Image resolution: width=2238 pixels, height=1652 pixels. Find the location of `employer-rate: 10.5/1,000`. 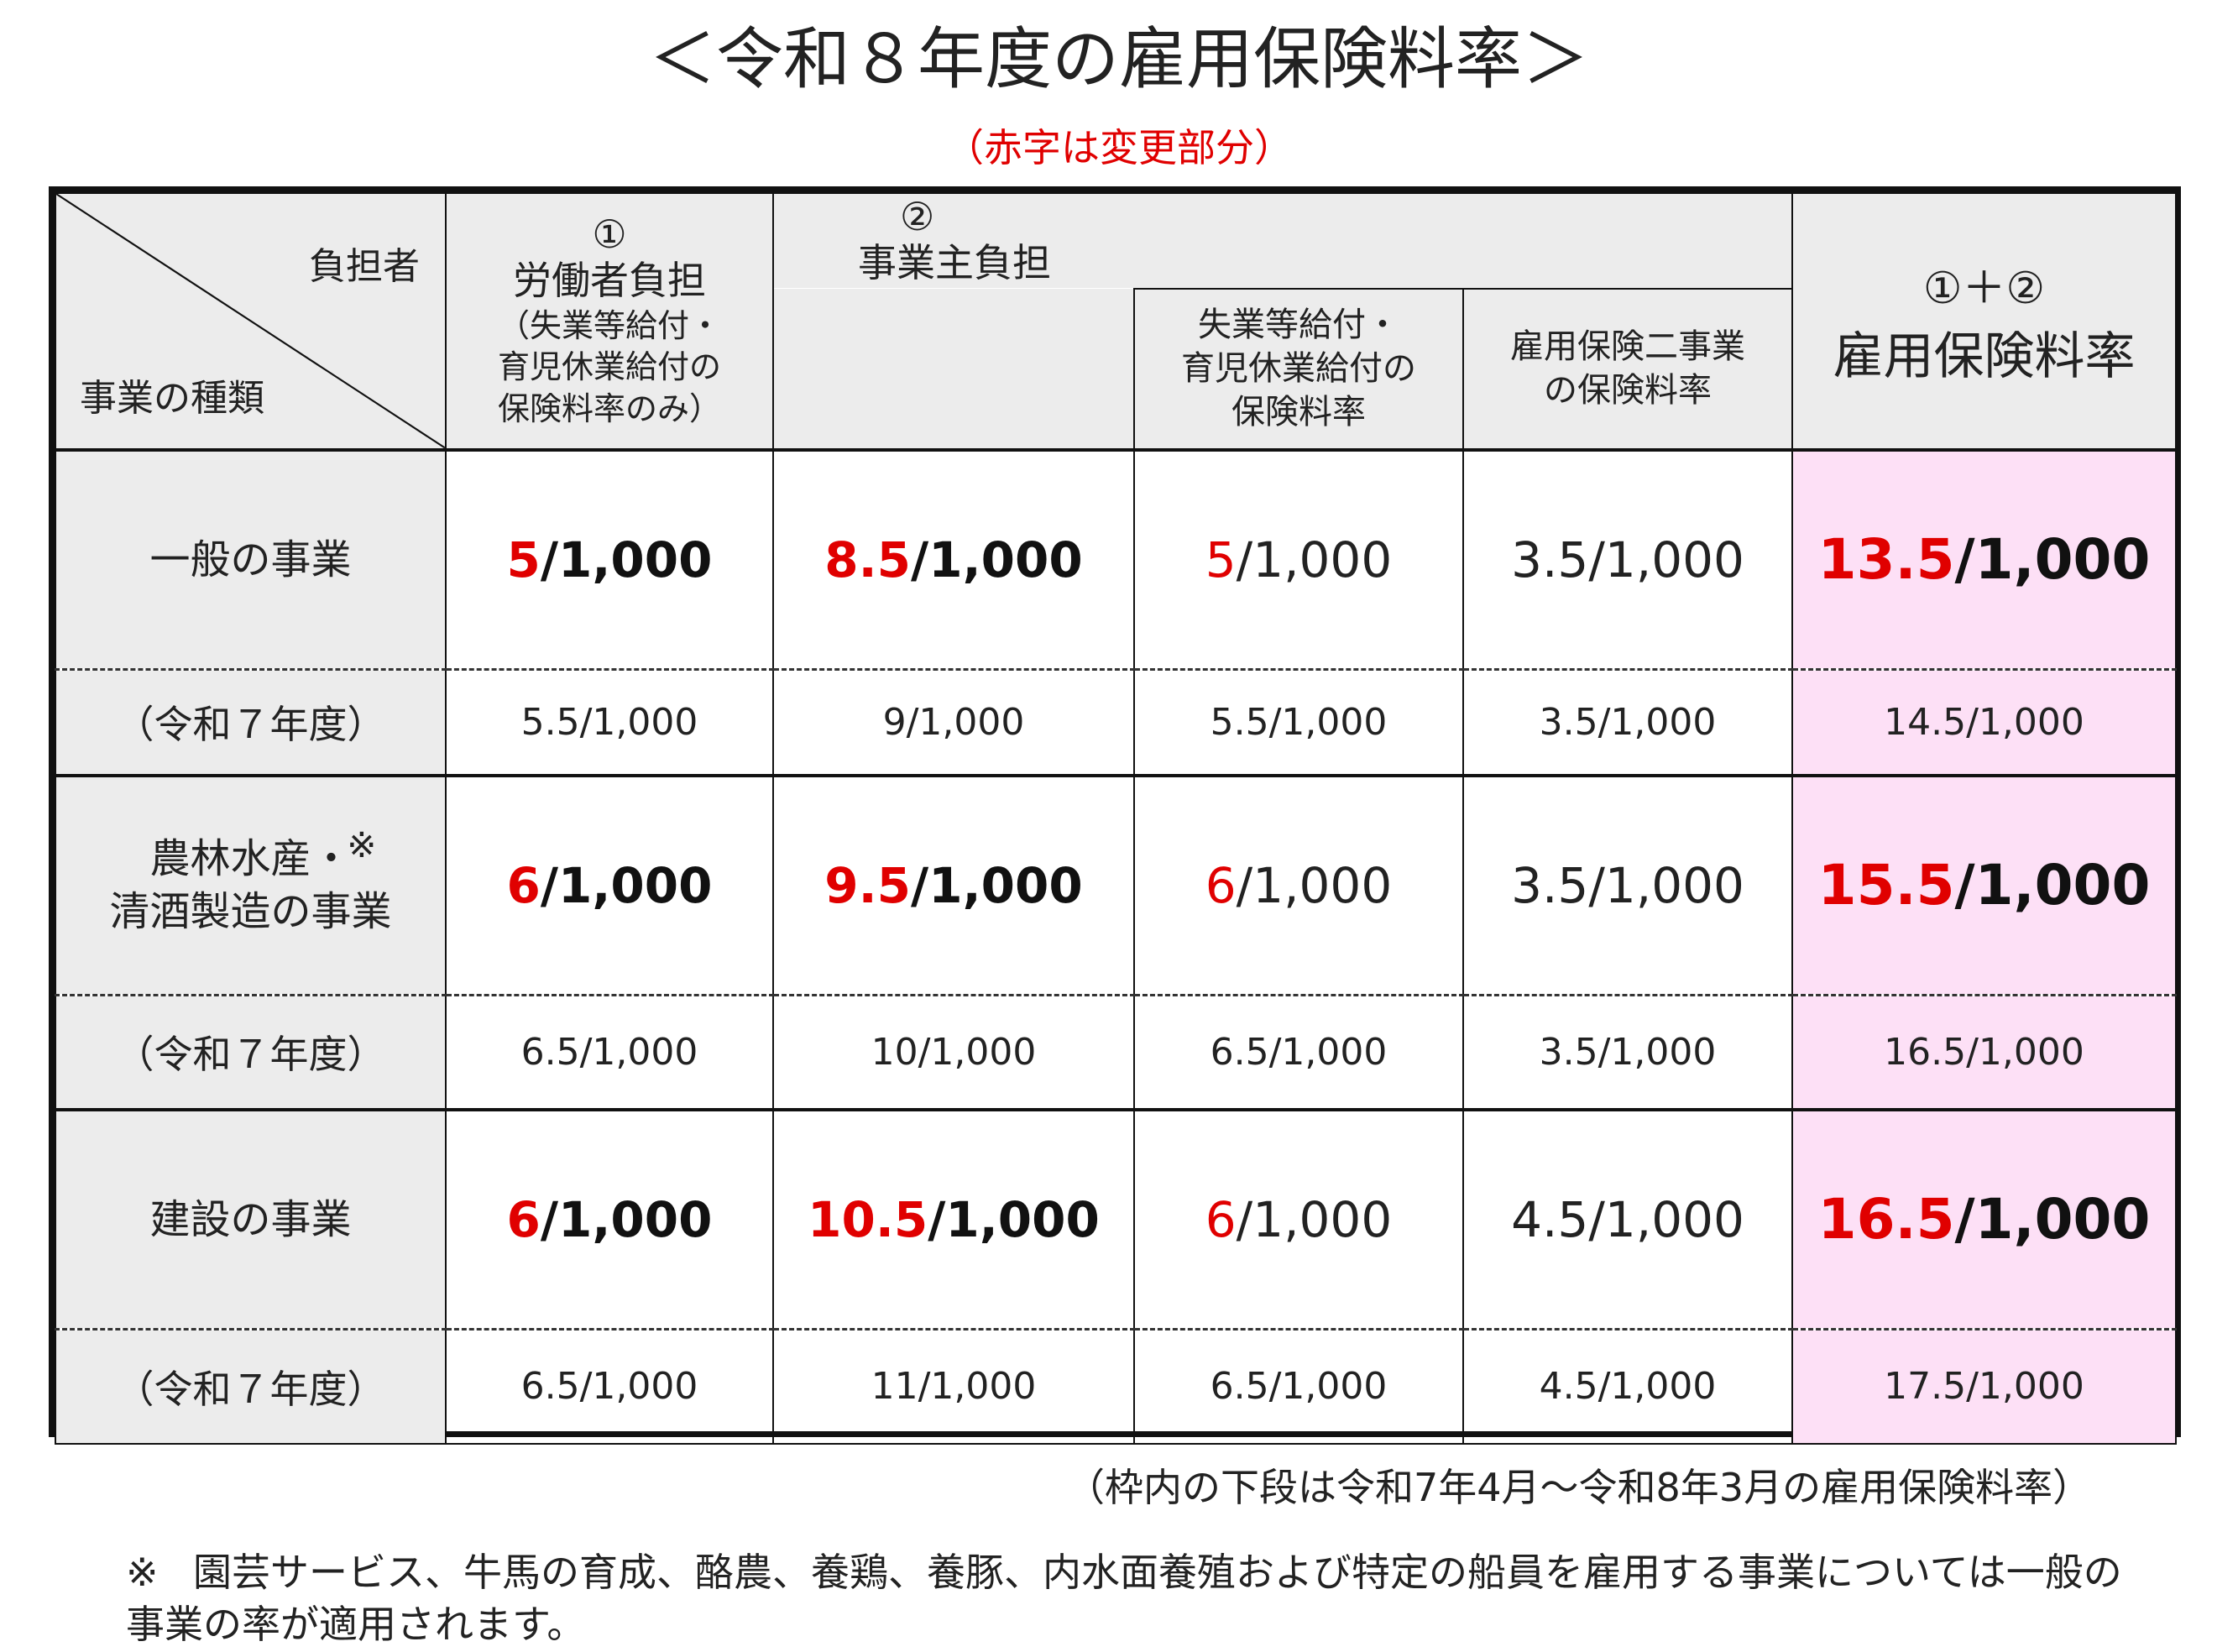

employer-rate: 10.5/1,000 is located at coordinates (953, 1218).